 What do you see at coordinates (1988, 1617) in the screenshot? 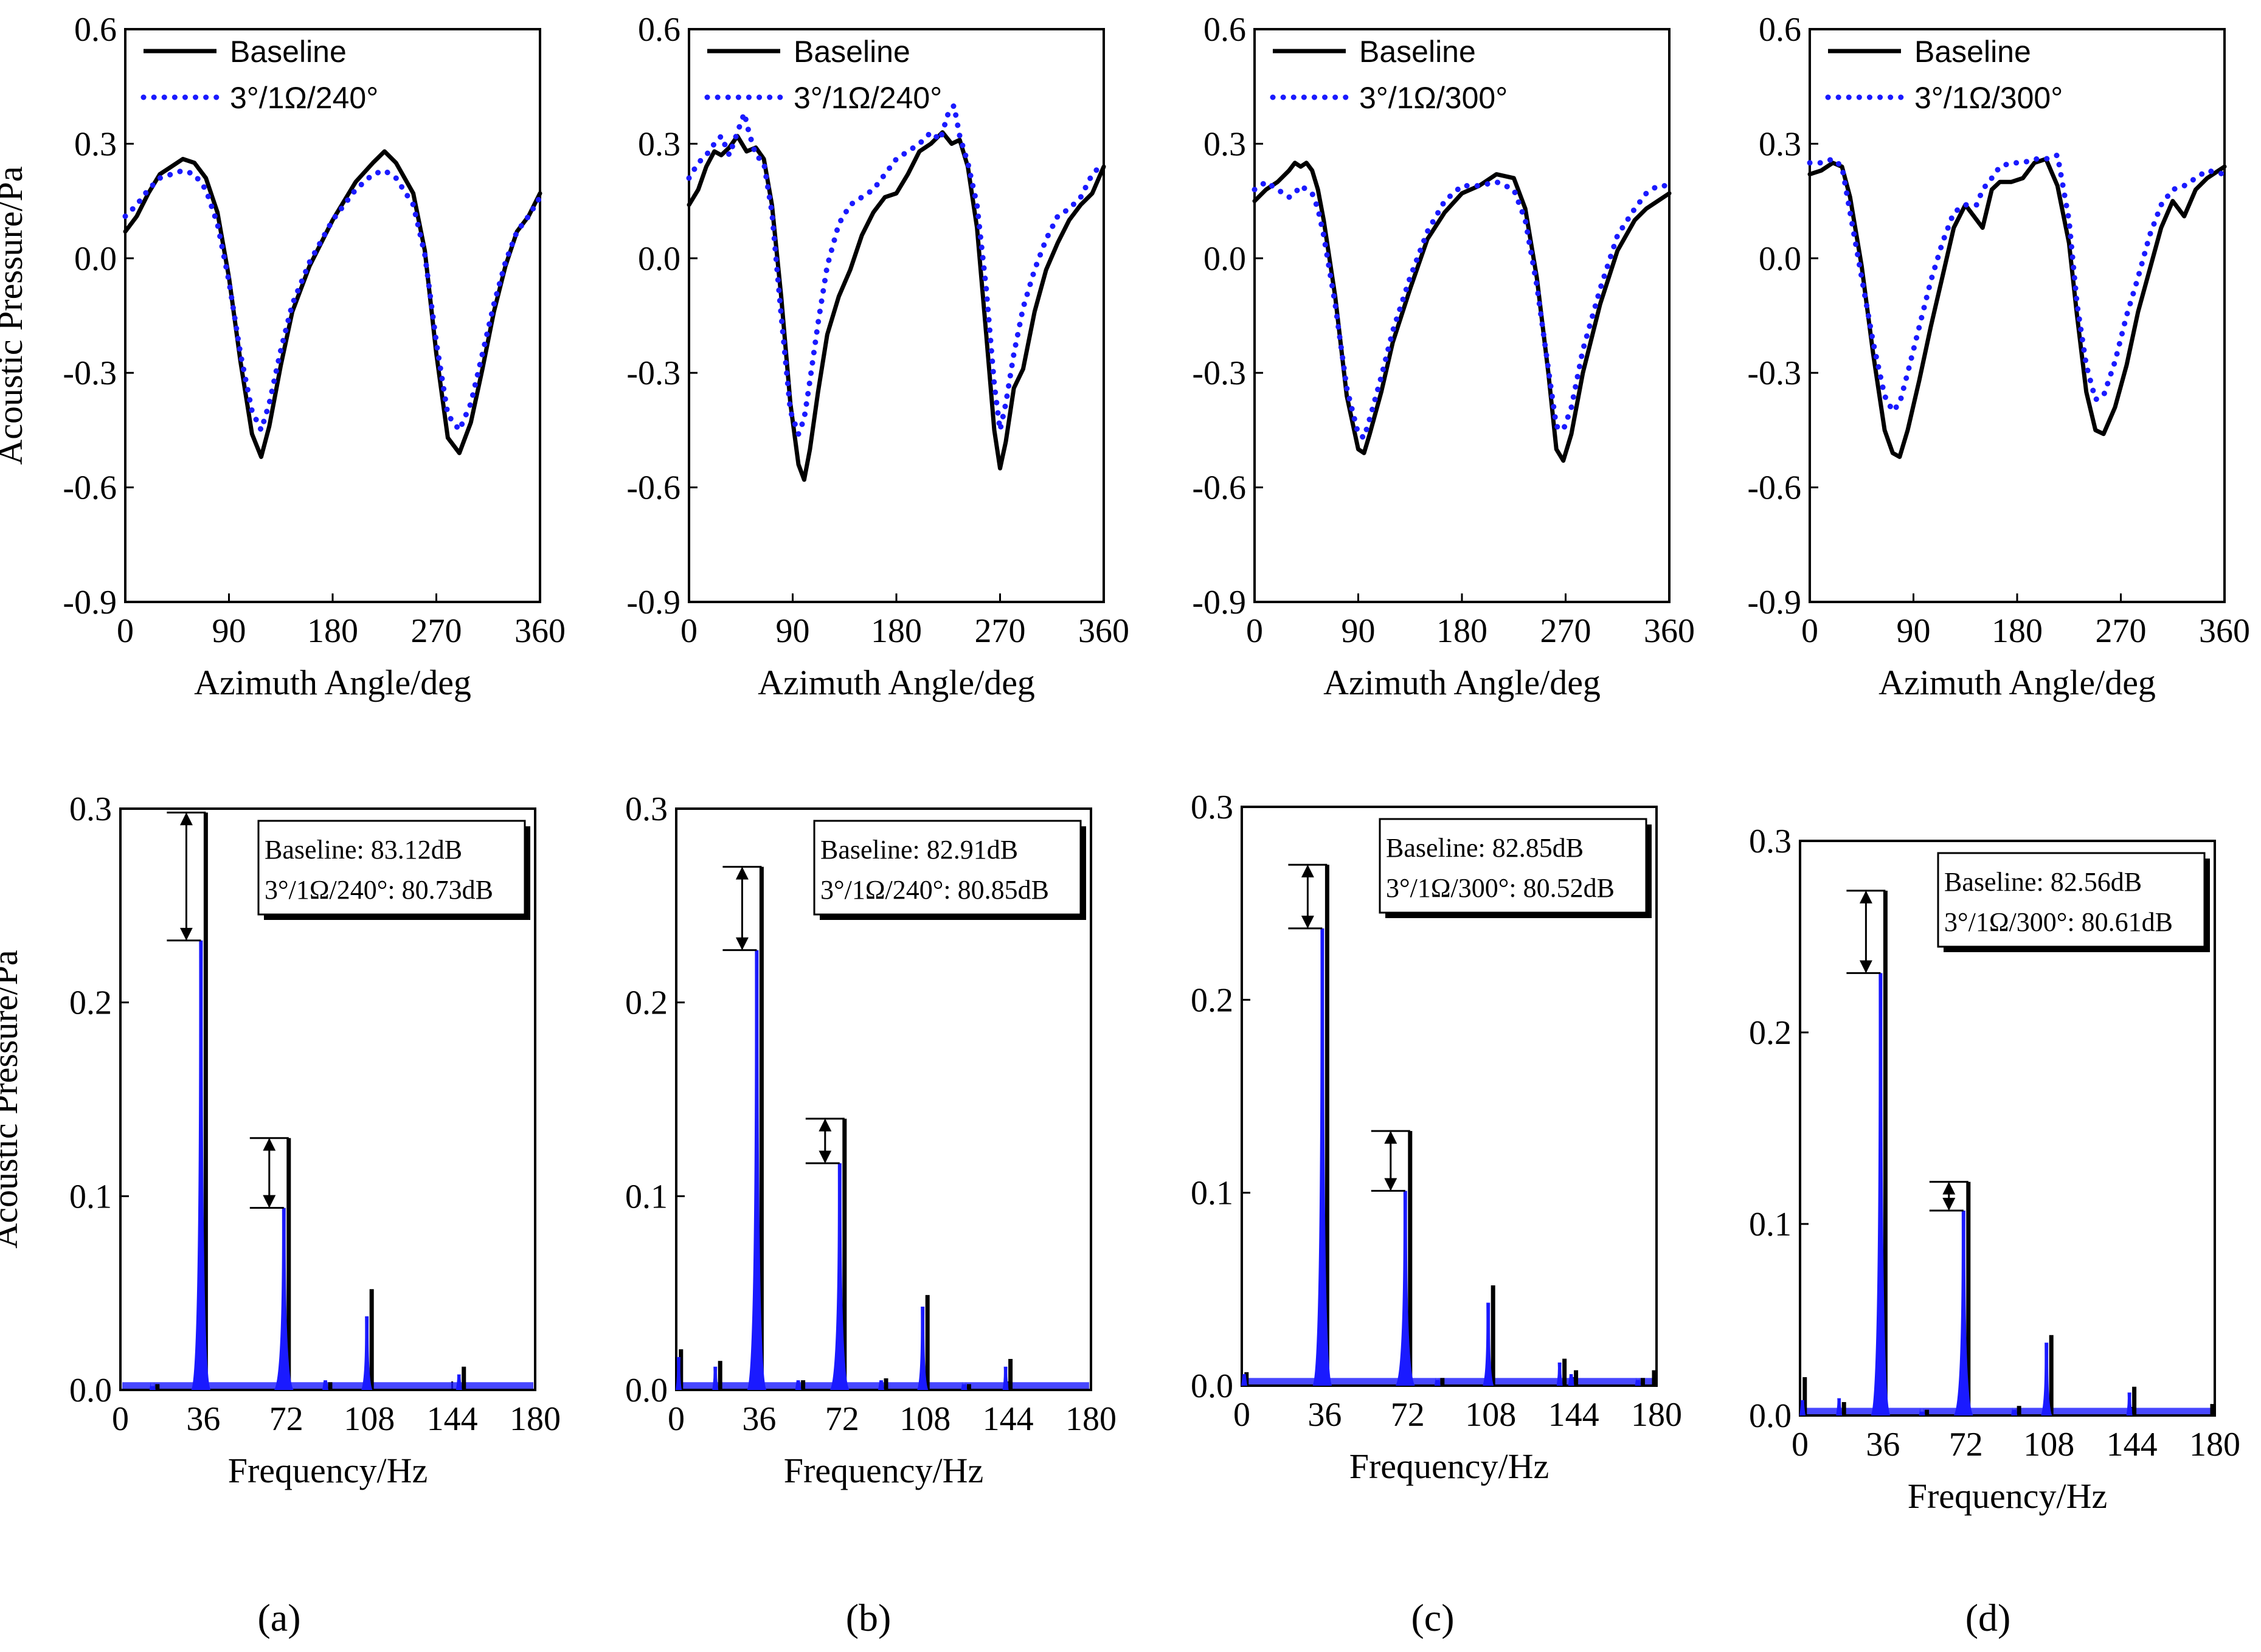
I see `panel-label-d: (d)` at bounding box center [1988, 1617].